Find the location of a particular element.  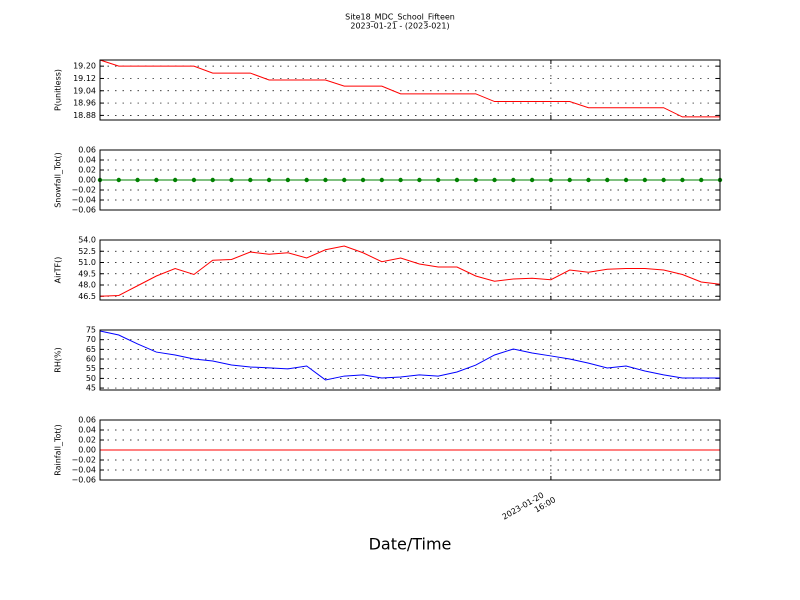

y-tick-label: 19.20 is located at coordinates (84, 66).